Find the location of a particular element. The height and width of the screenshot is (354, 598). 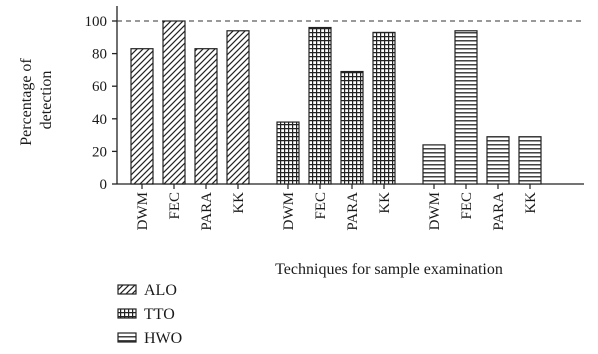

bar-tto-kk is located at coordinates (384, 108).